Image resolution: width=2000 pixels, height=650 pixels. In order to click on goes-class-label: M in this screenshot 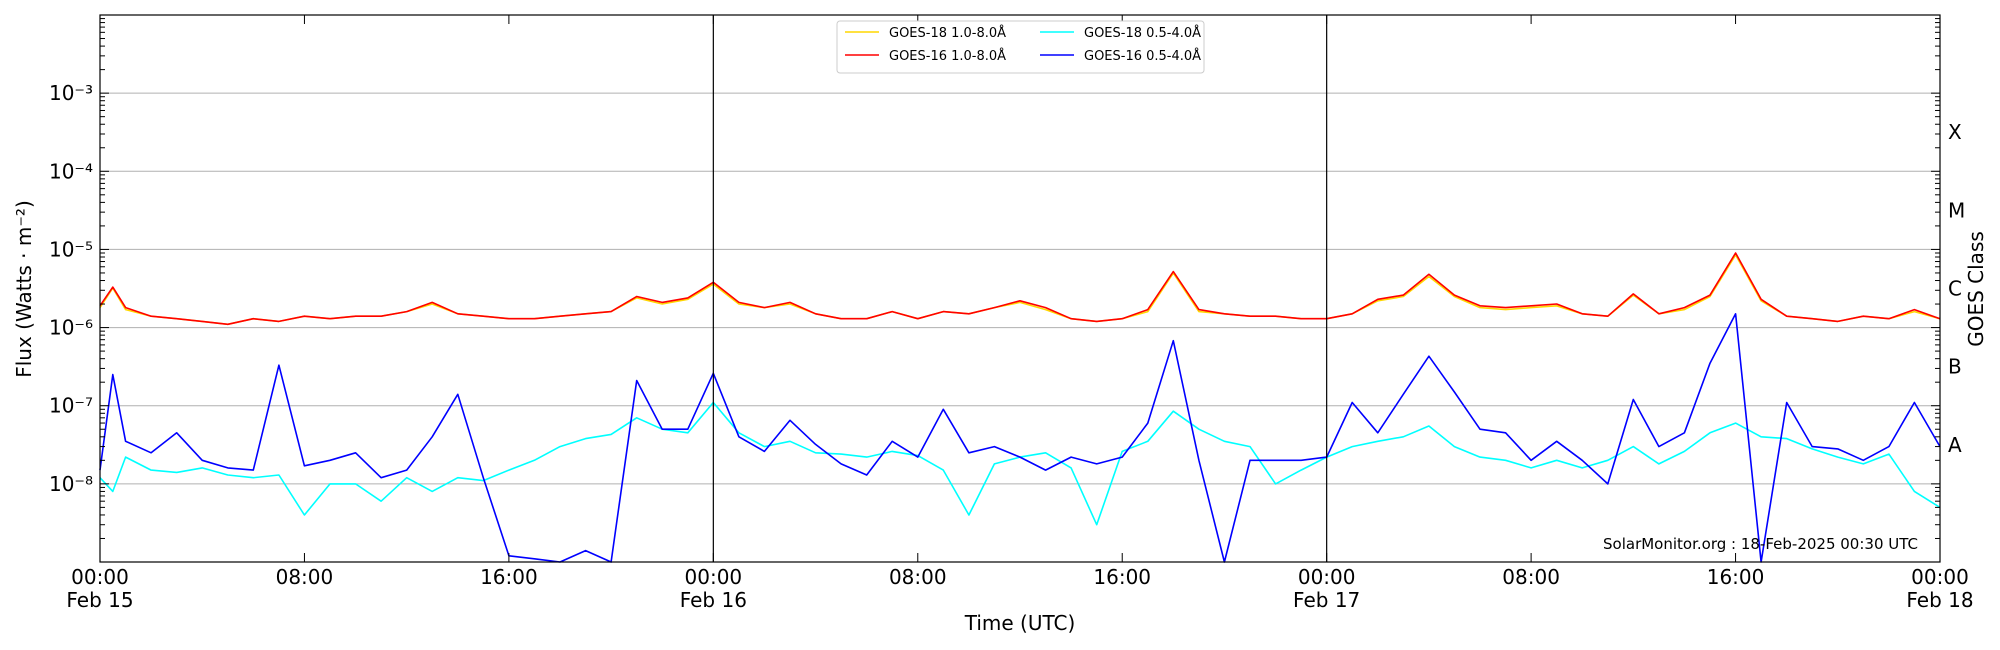, I will do `click(1956, 210)`.